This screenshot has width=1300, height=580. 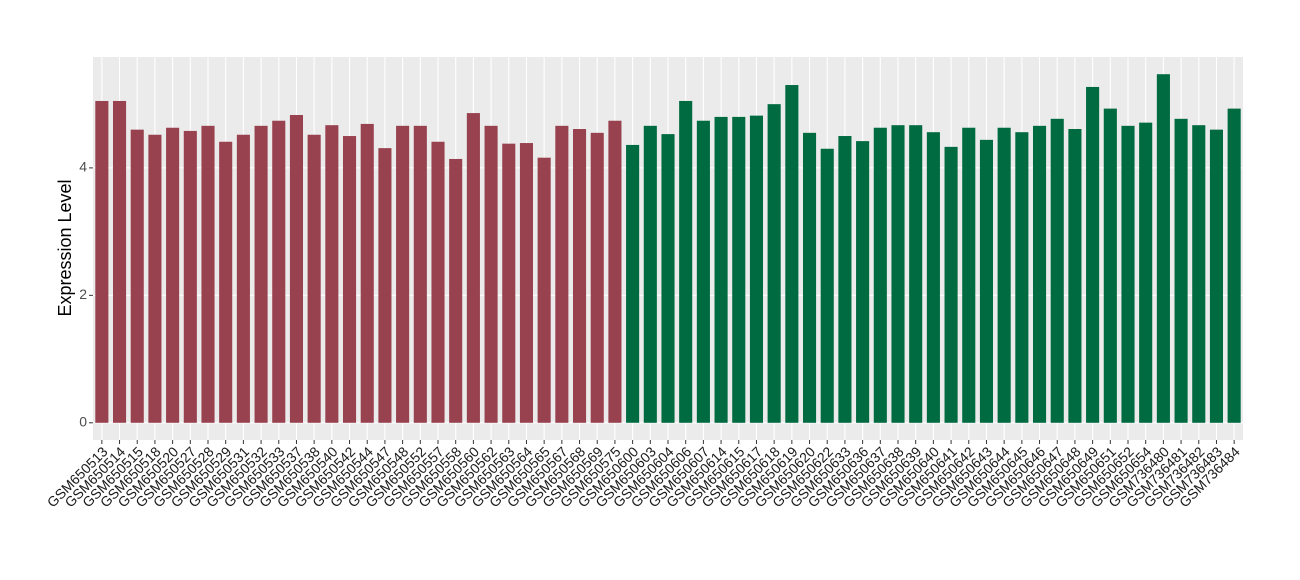 What do you see at coordinates (65, 247) in the screenshot?
I see `y-axis-title: Expression Level` at bounding box center [65, 247].